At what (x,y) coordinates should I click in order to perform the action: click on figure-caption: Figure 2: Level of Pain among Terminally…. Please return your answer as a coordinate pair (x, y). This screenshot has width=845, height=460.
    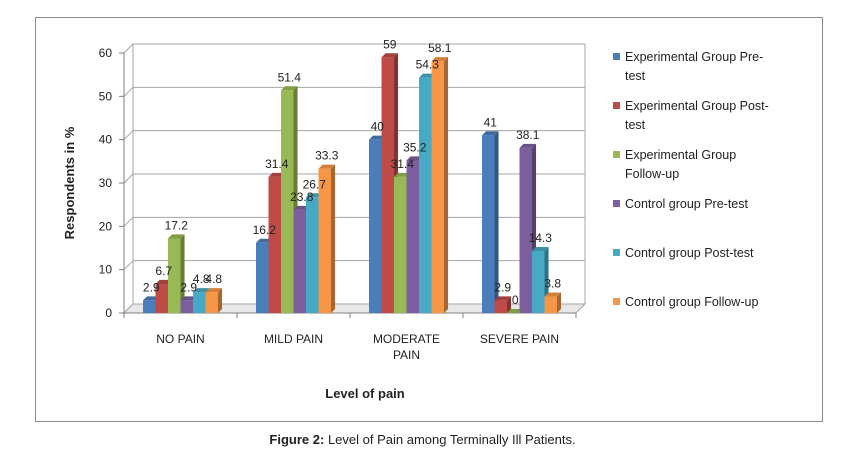
    Looking at the image, I should click on (422, 439).